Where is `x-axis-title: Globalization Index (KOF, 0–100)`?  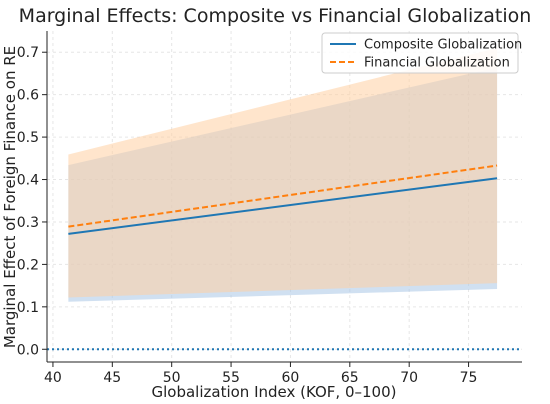
x-axis-title: Globalization Index (KOF, 0–100) is located at coordinates (273, 392).